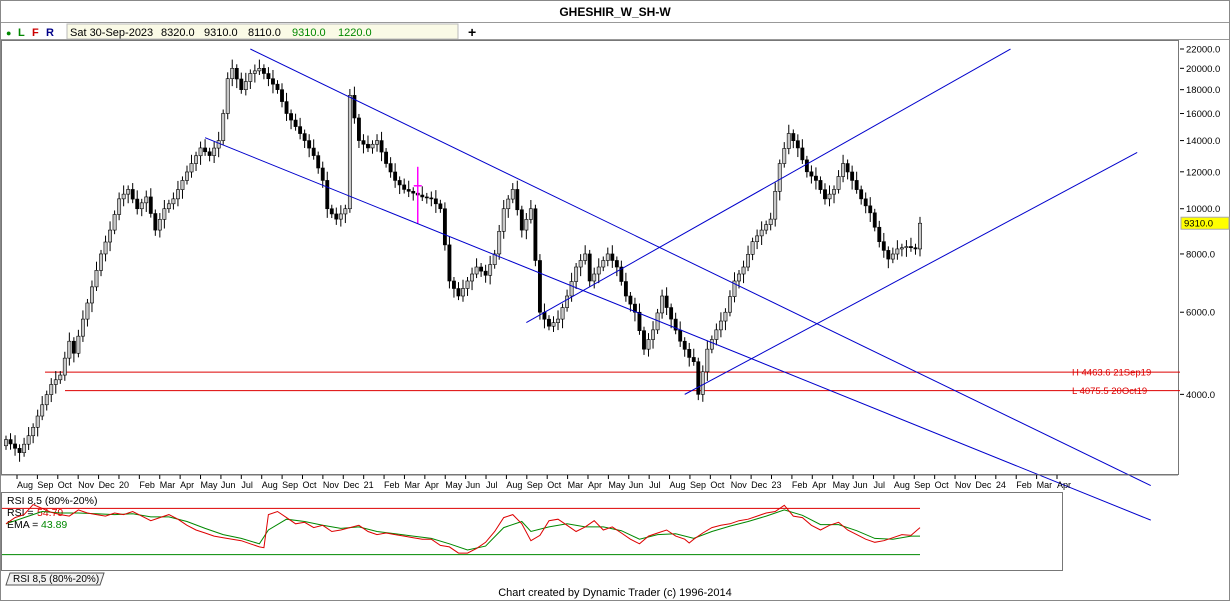 Image resolution: width=1230 pixels, height=601 pixels. What do you see at coordinates (612, 382) in the screenshot?
I see `hilo-lines: H 4463.6 21Sep19 L 4075.5 20Oct19` at bounding box center [612, 382].